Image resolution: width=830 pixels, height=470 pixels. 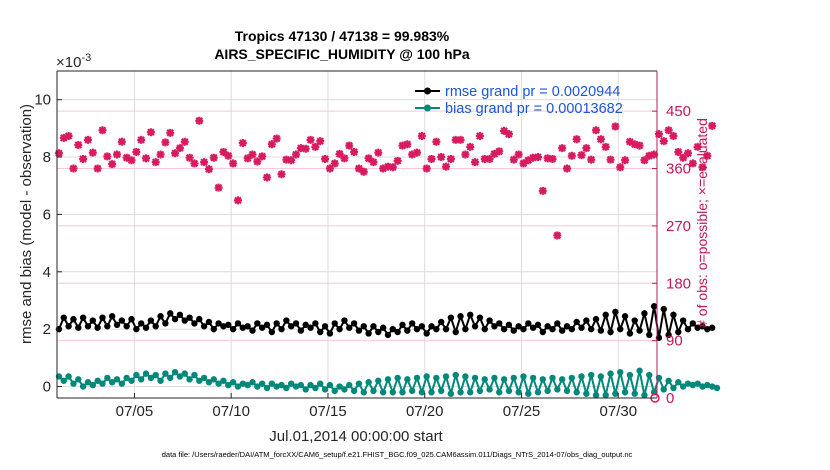 What do you see at coordinates (678, 226) in the screenshot?
I see `y-right-tick-label: 270` at bounding box center [678, 226].